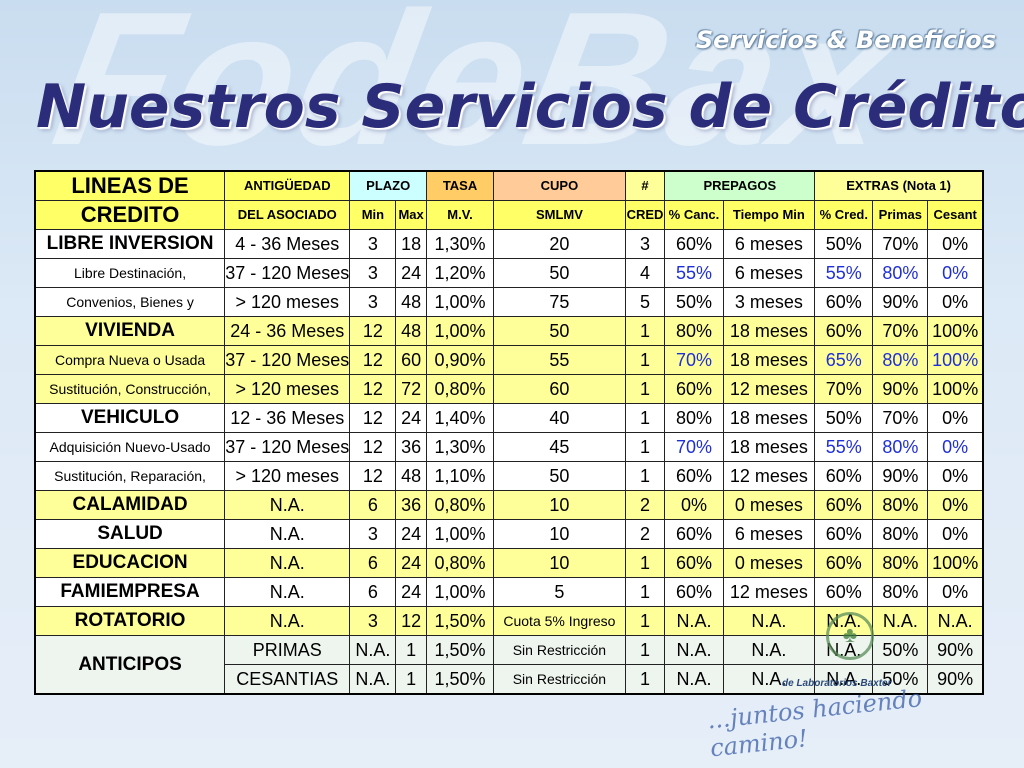  What do you see at coordinates (844, 447) in the screenshot?
I see `cell-cred: 55%` at bounding box center [844, 447].